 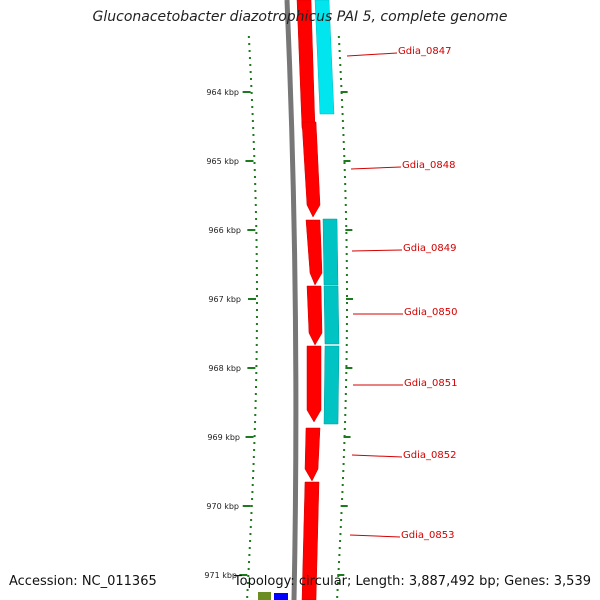 I want to click on forward-cds-track, so click(x=309, y=300).